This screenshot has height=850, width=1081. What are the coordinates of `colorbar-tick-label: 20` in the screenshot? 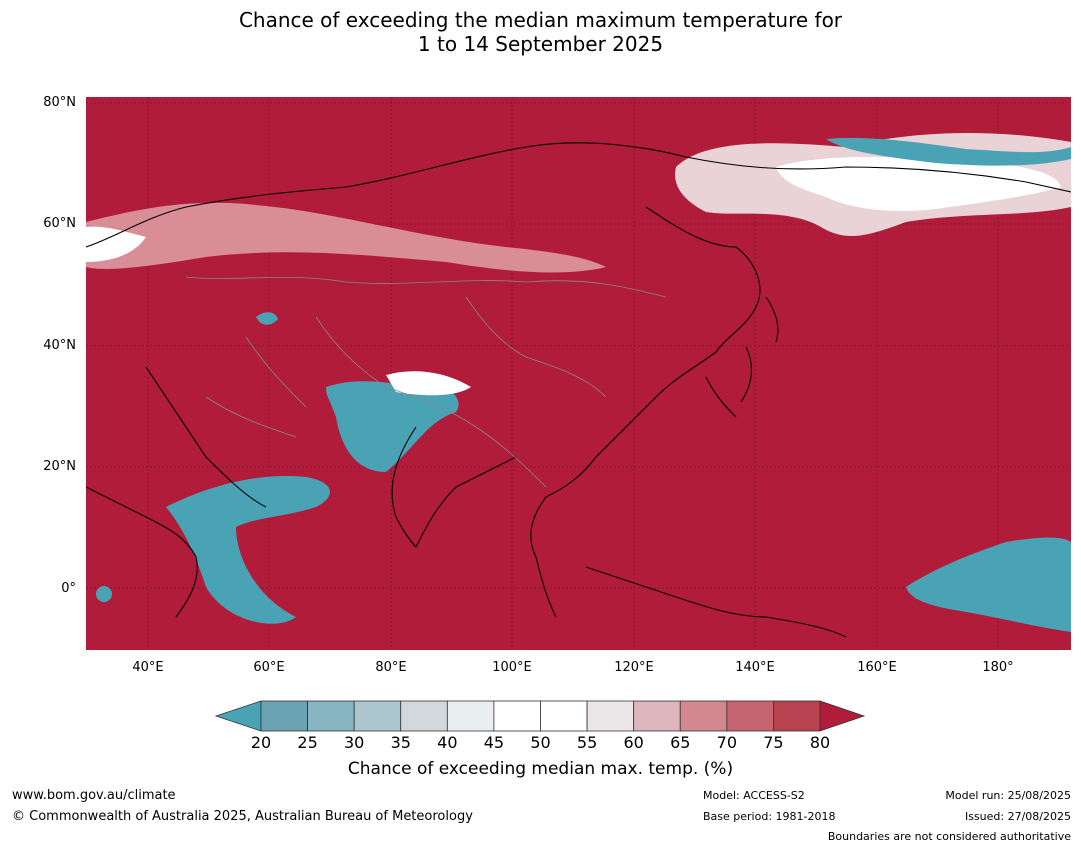 It's located at (261, 742).